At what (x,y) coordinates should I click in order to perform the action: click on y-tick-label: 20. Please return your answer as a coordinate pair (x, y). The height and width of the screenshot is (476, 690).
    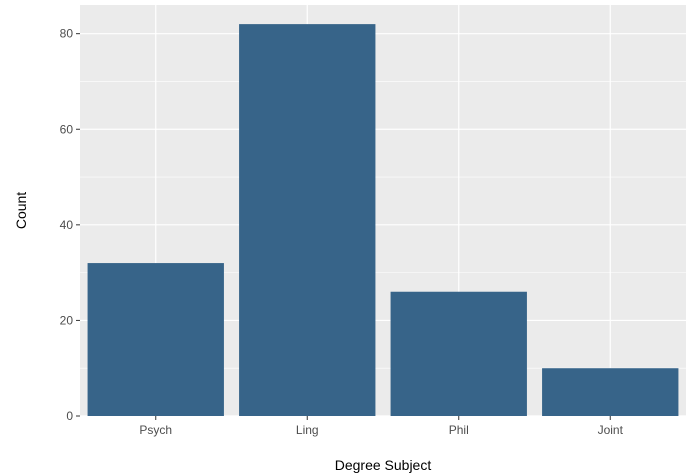
    Looking at the image, I should click on (67, 320).